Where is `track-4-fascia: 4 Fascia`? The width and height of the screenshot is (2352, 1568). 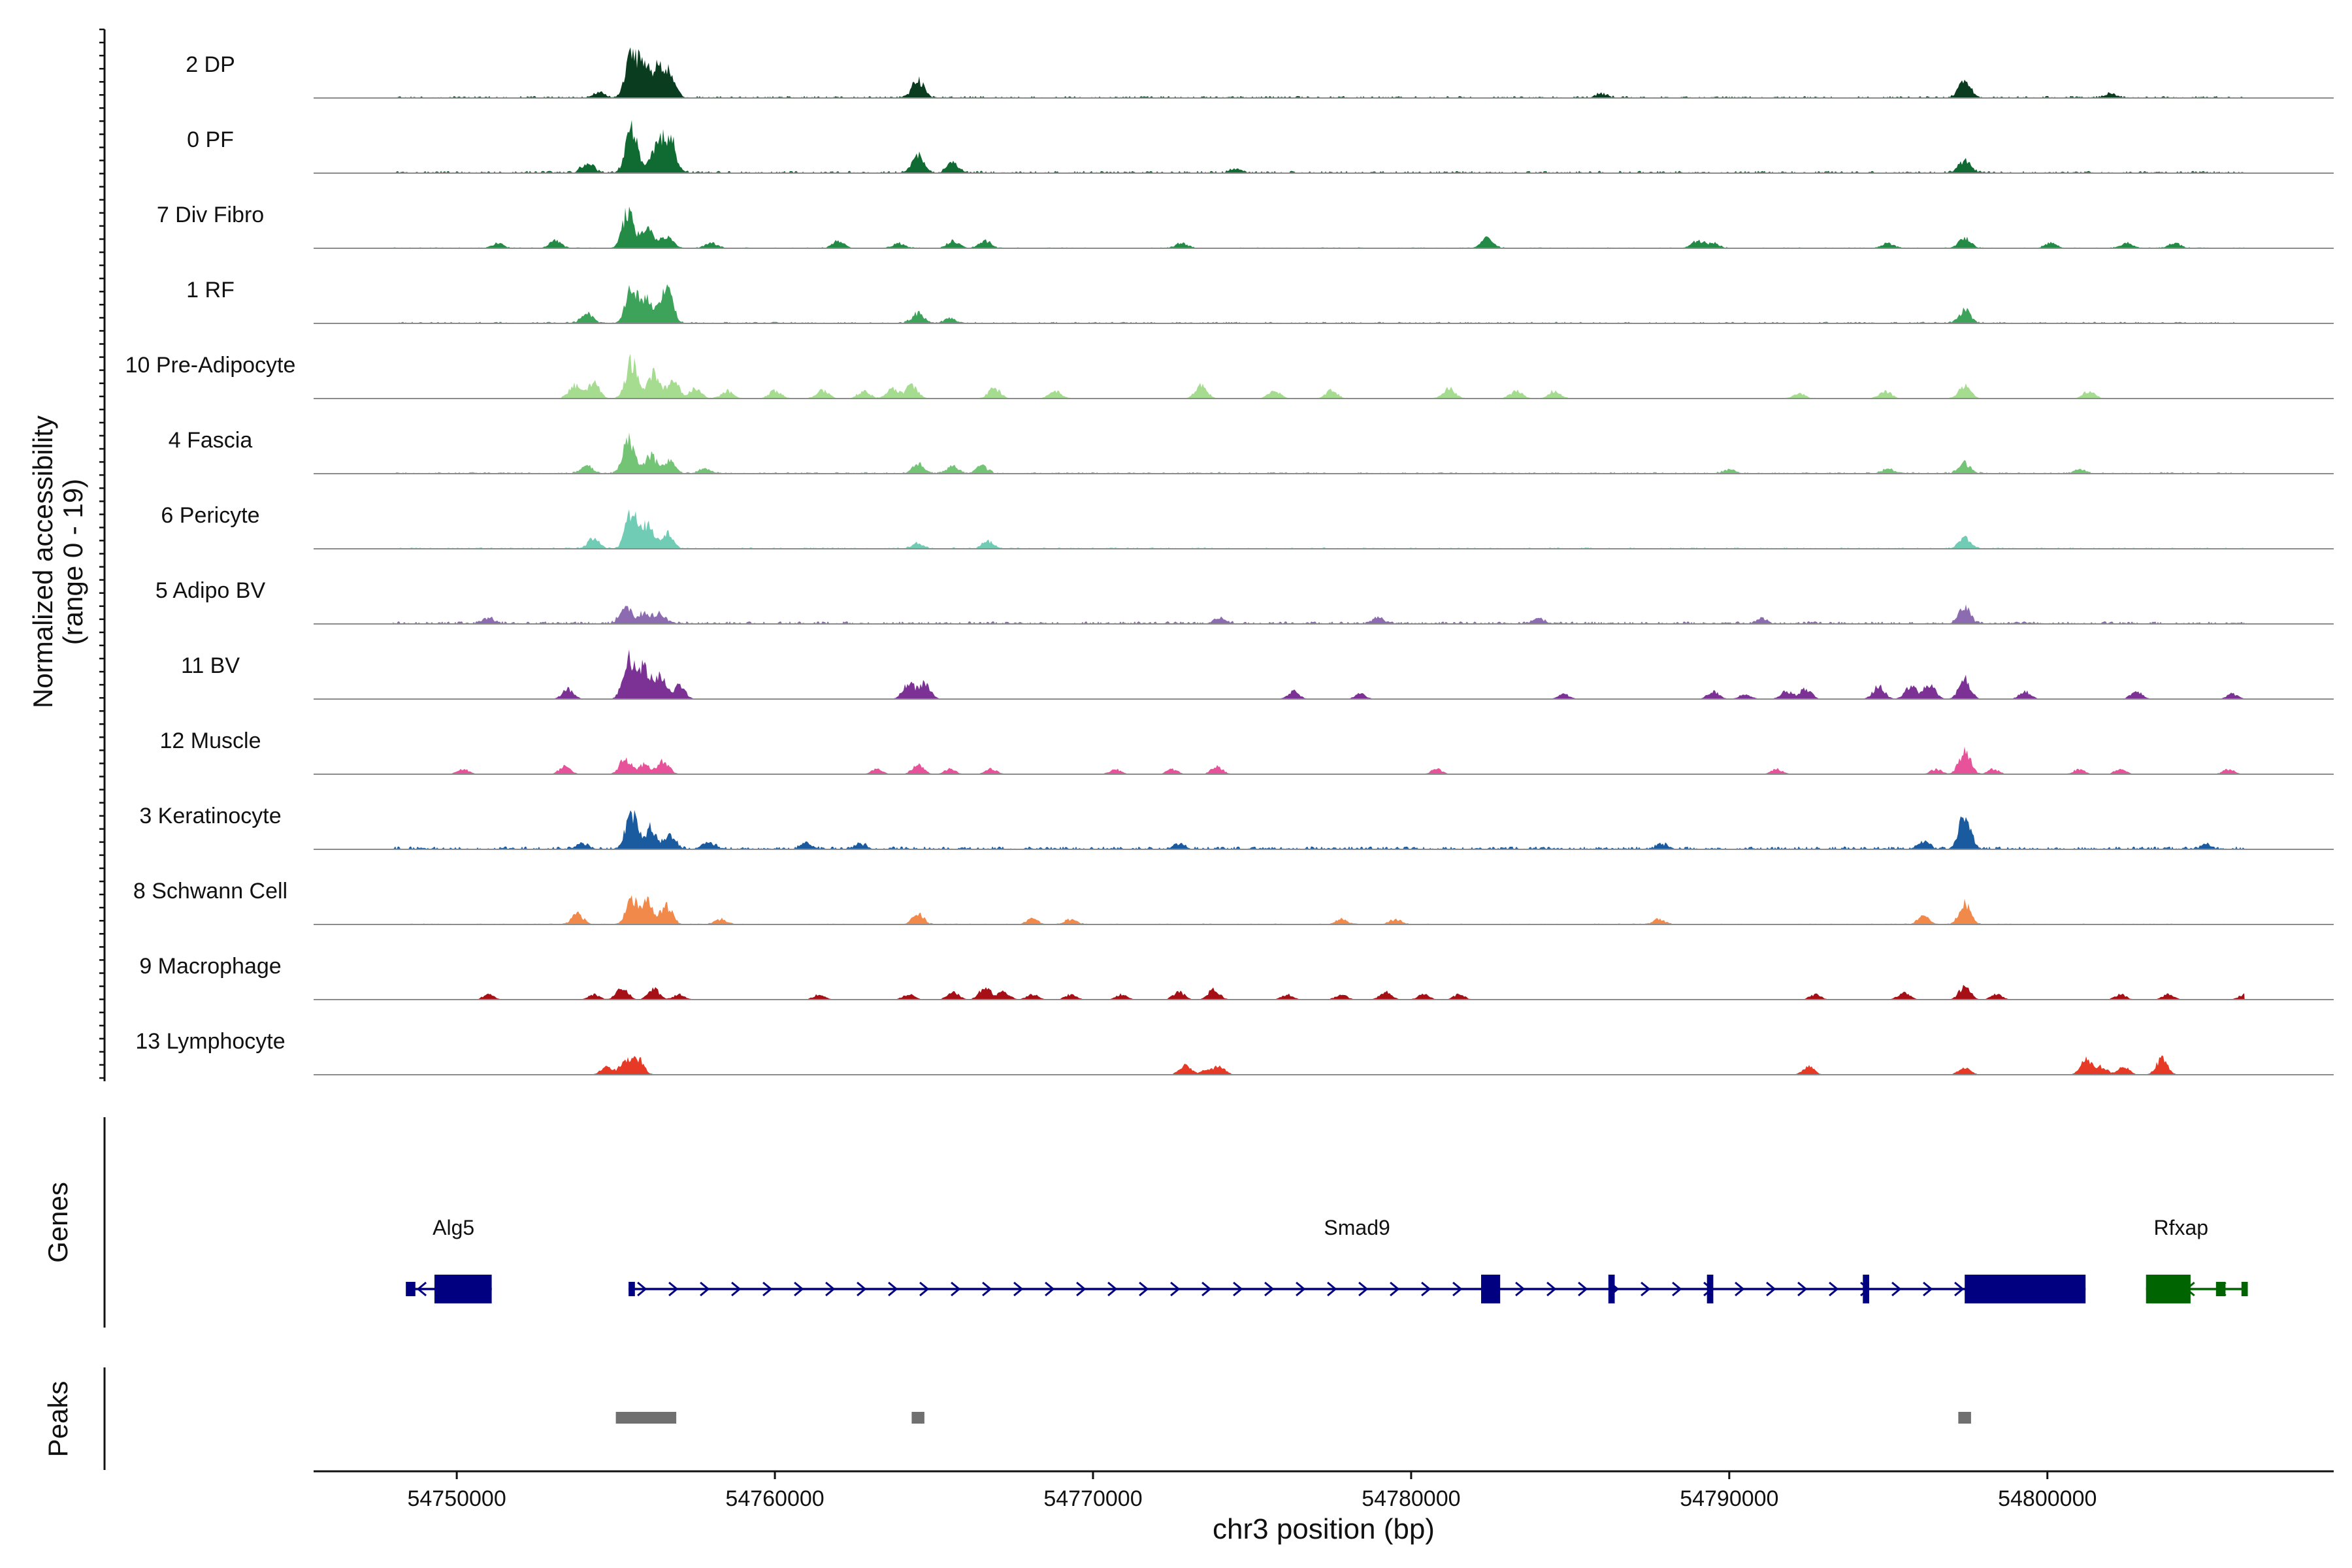
track-4-fascia: 4 Fascia is located at coordinates (1251, 451).